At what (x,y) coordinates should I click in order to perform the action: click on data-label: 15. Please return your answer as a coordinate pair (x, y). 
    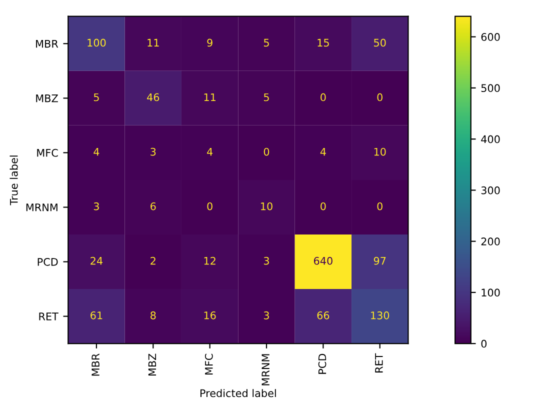
    Looking at the image, I should click on (323, 42).